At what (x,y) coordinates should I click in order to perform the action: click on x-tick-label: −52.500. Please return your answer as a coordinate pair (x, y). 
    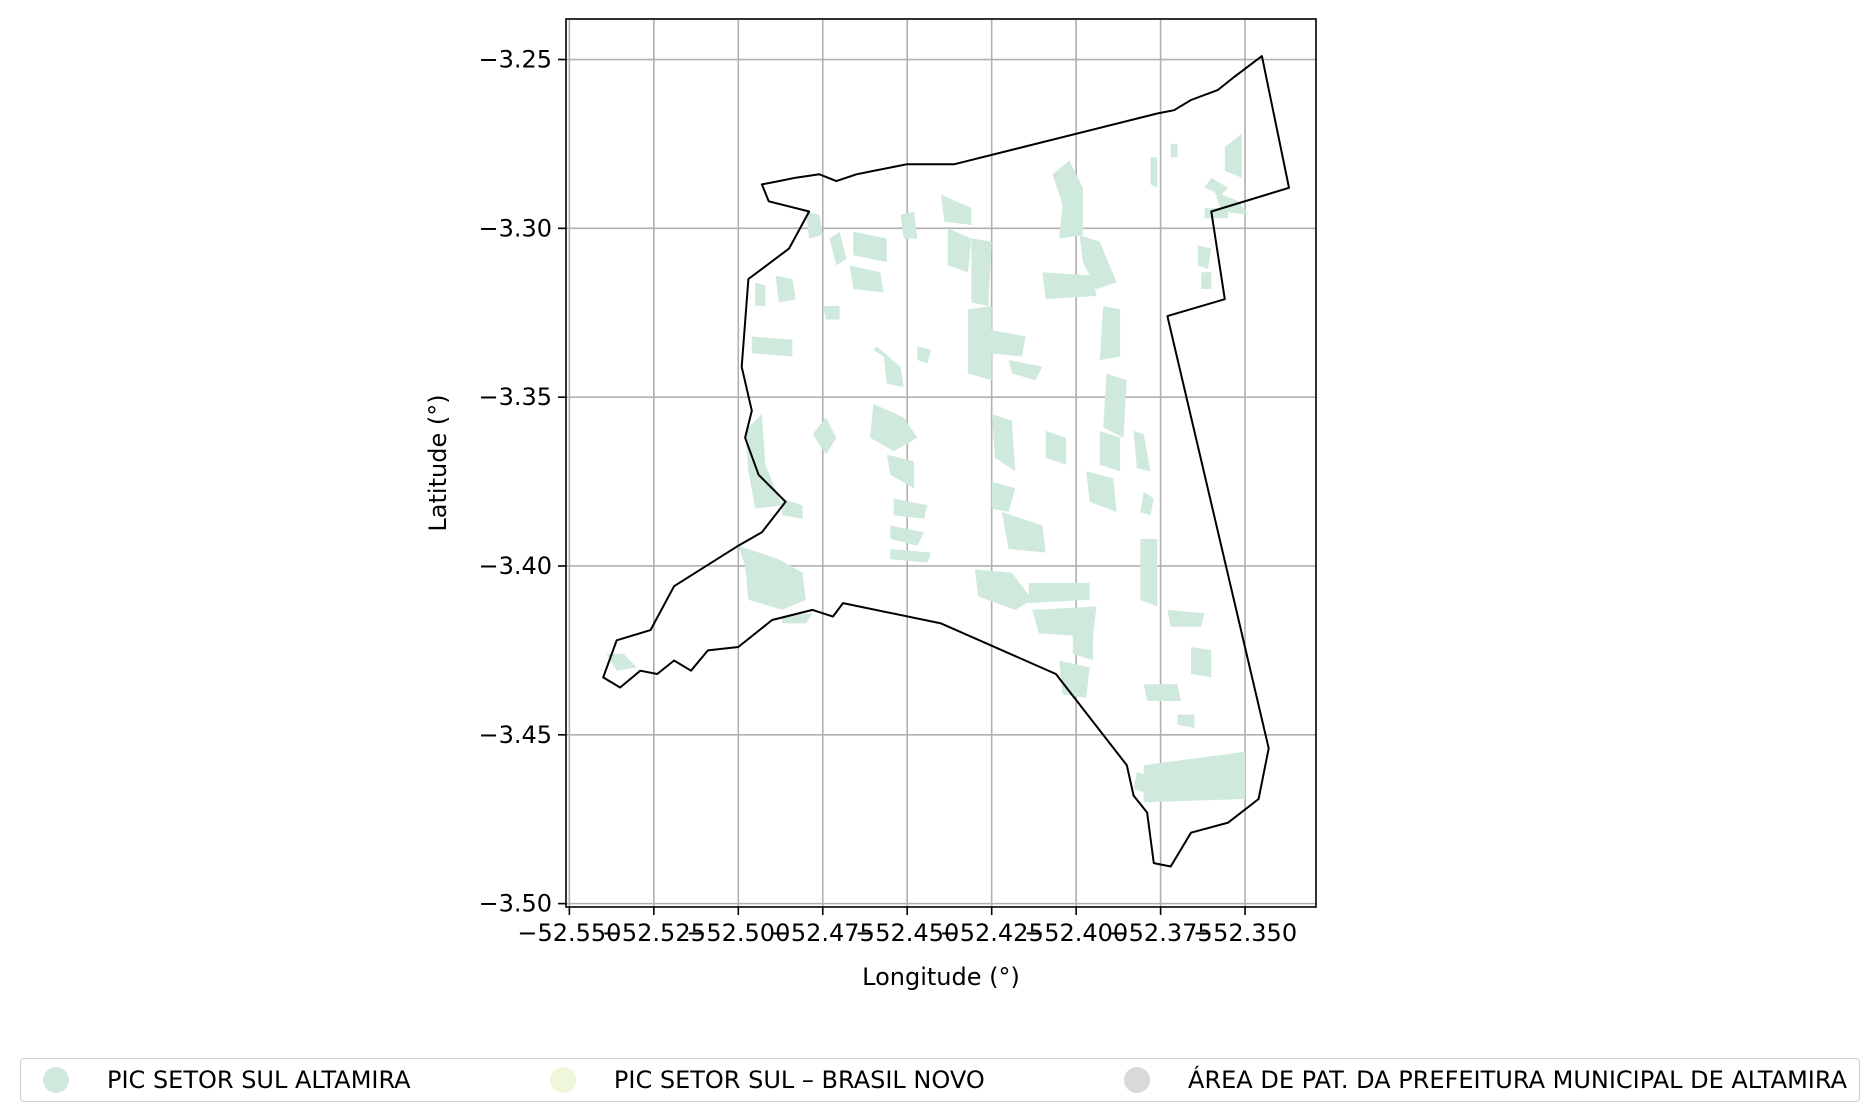
    Looking at the image, I should click on (738, 933).